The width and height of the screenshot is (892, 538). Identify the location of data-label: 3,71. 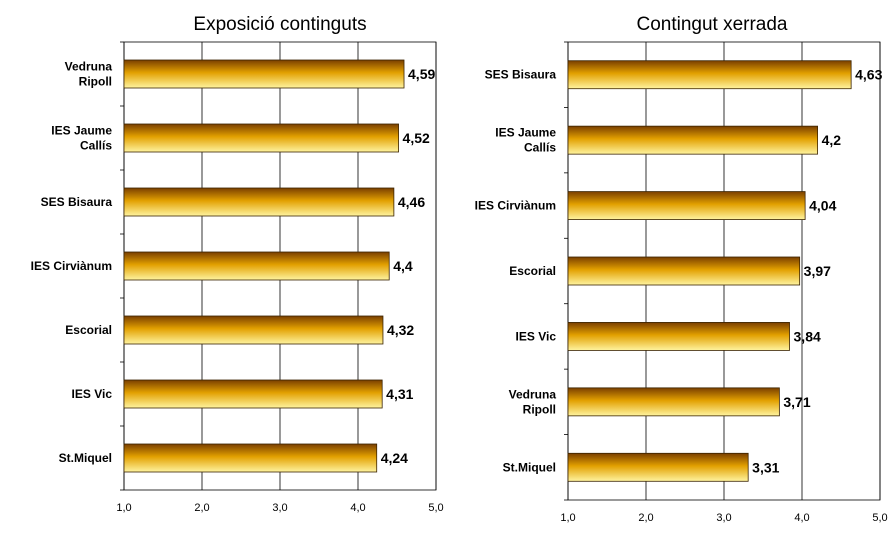
(796, 402).